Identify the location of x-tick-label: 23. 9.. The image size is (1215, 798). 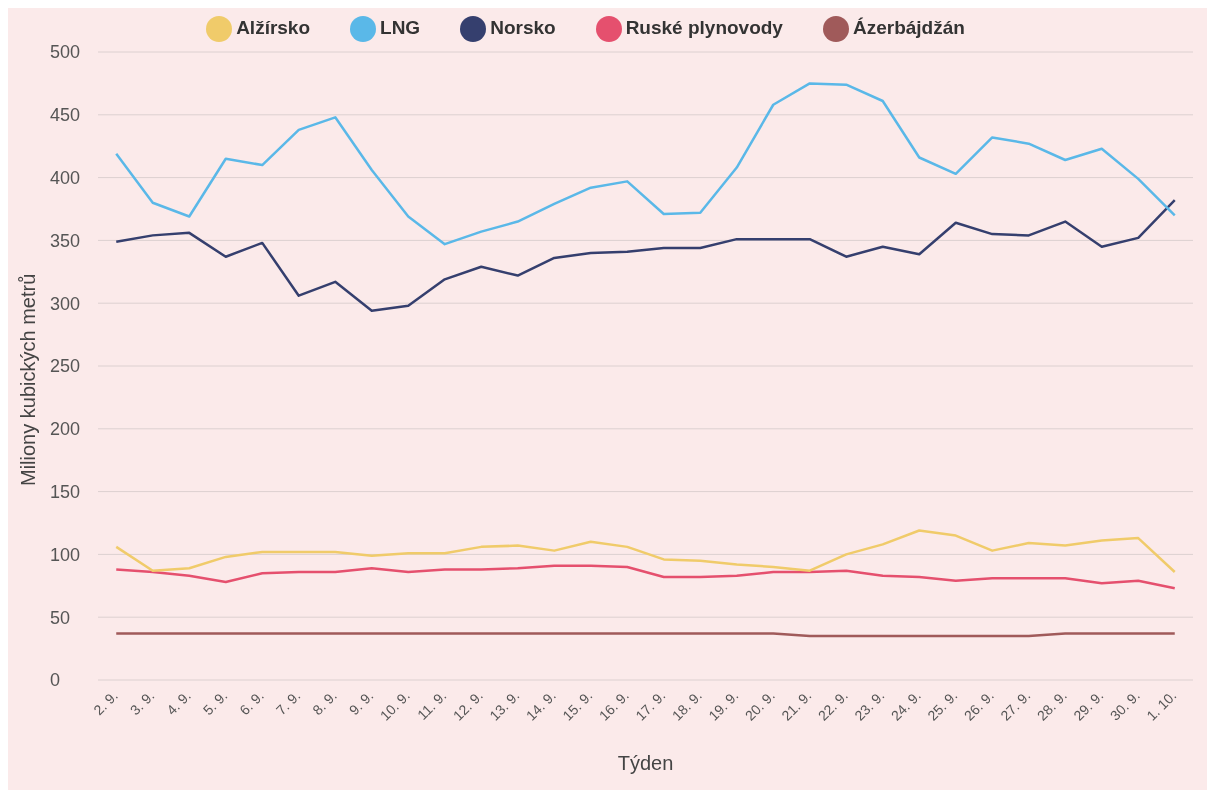
(869, 705).